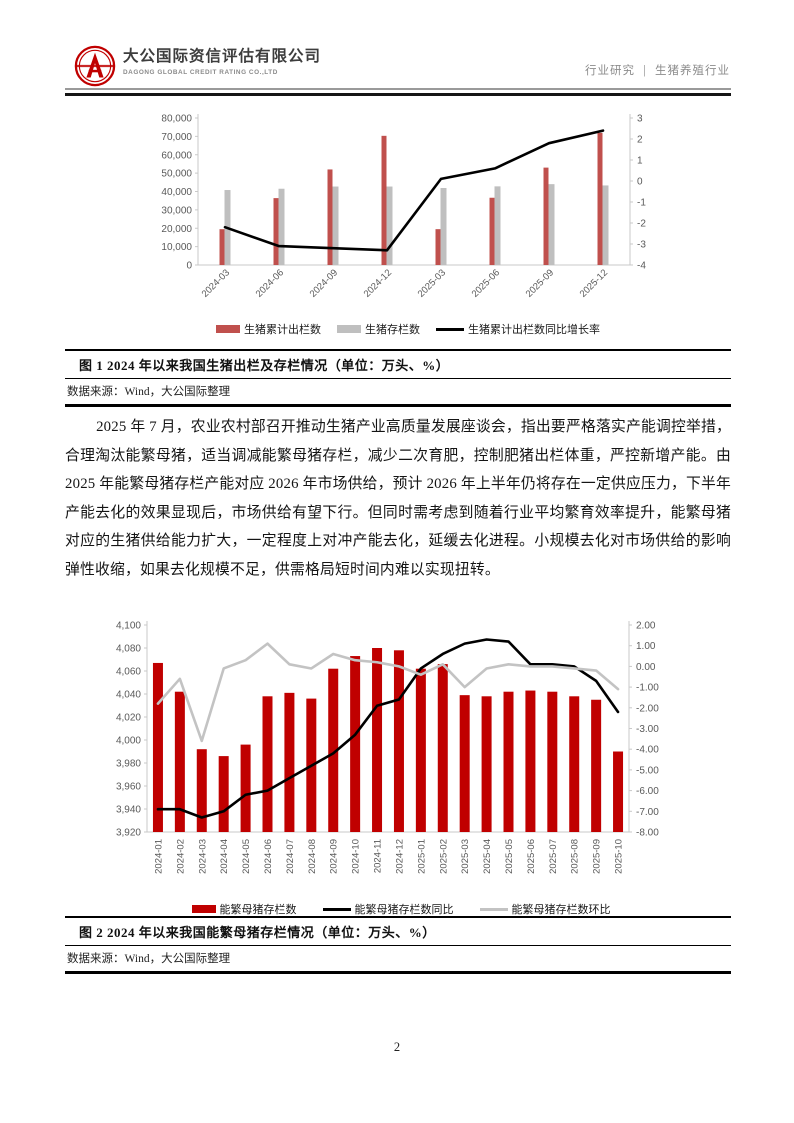  Describe the element at coordinates (95, 66) in the screenshot. I see `dagong-logo-icon` at that location.